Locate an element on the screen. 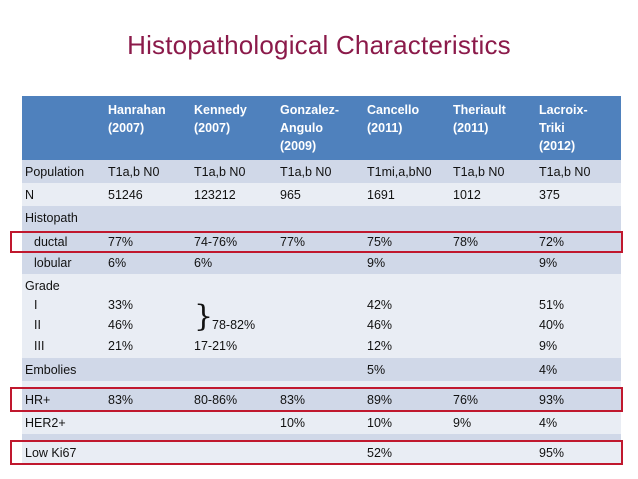  table-cell: T1mi,a,bN0 is located at coordinates (399, 172).